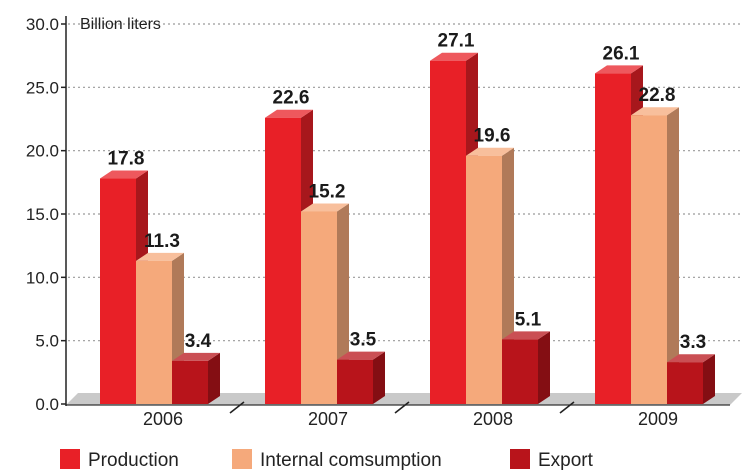 This screenshot has height=470, width=748. Describe the element at coordinates (363, 340) in the screenshot. I see `data-label: 3.5` at that location.